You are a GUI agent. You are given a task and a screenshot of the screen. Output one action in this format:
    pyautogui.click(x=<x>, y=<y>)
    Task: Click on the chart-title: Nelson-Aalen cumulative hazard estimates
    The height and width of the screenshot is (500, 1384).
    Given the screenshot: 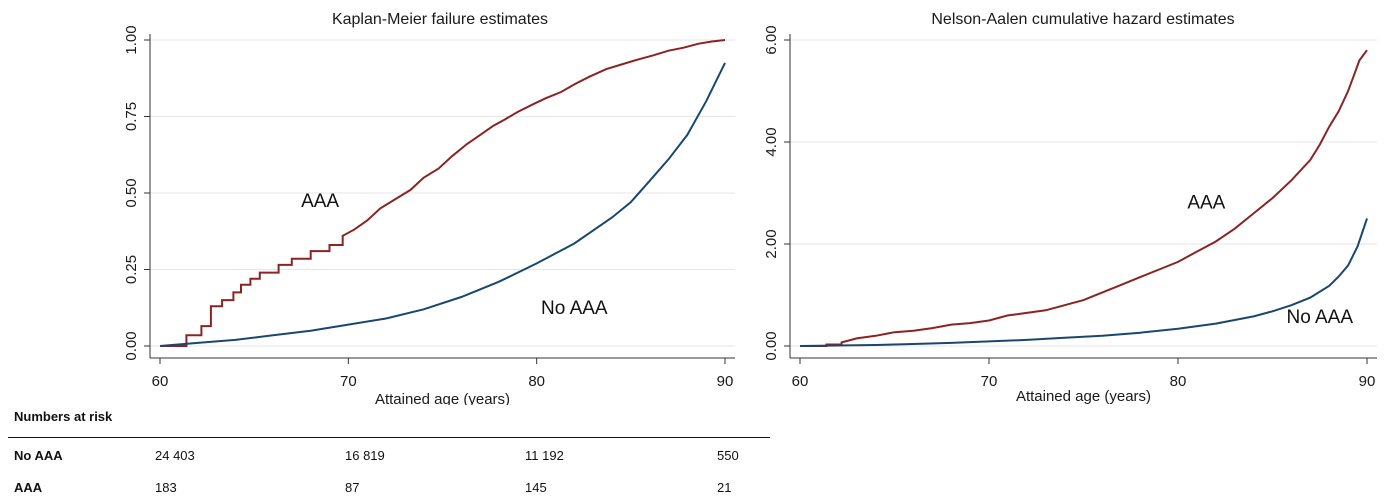 What is the action you would take?
    pyautogui.click(x=1082, y=19)
    